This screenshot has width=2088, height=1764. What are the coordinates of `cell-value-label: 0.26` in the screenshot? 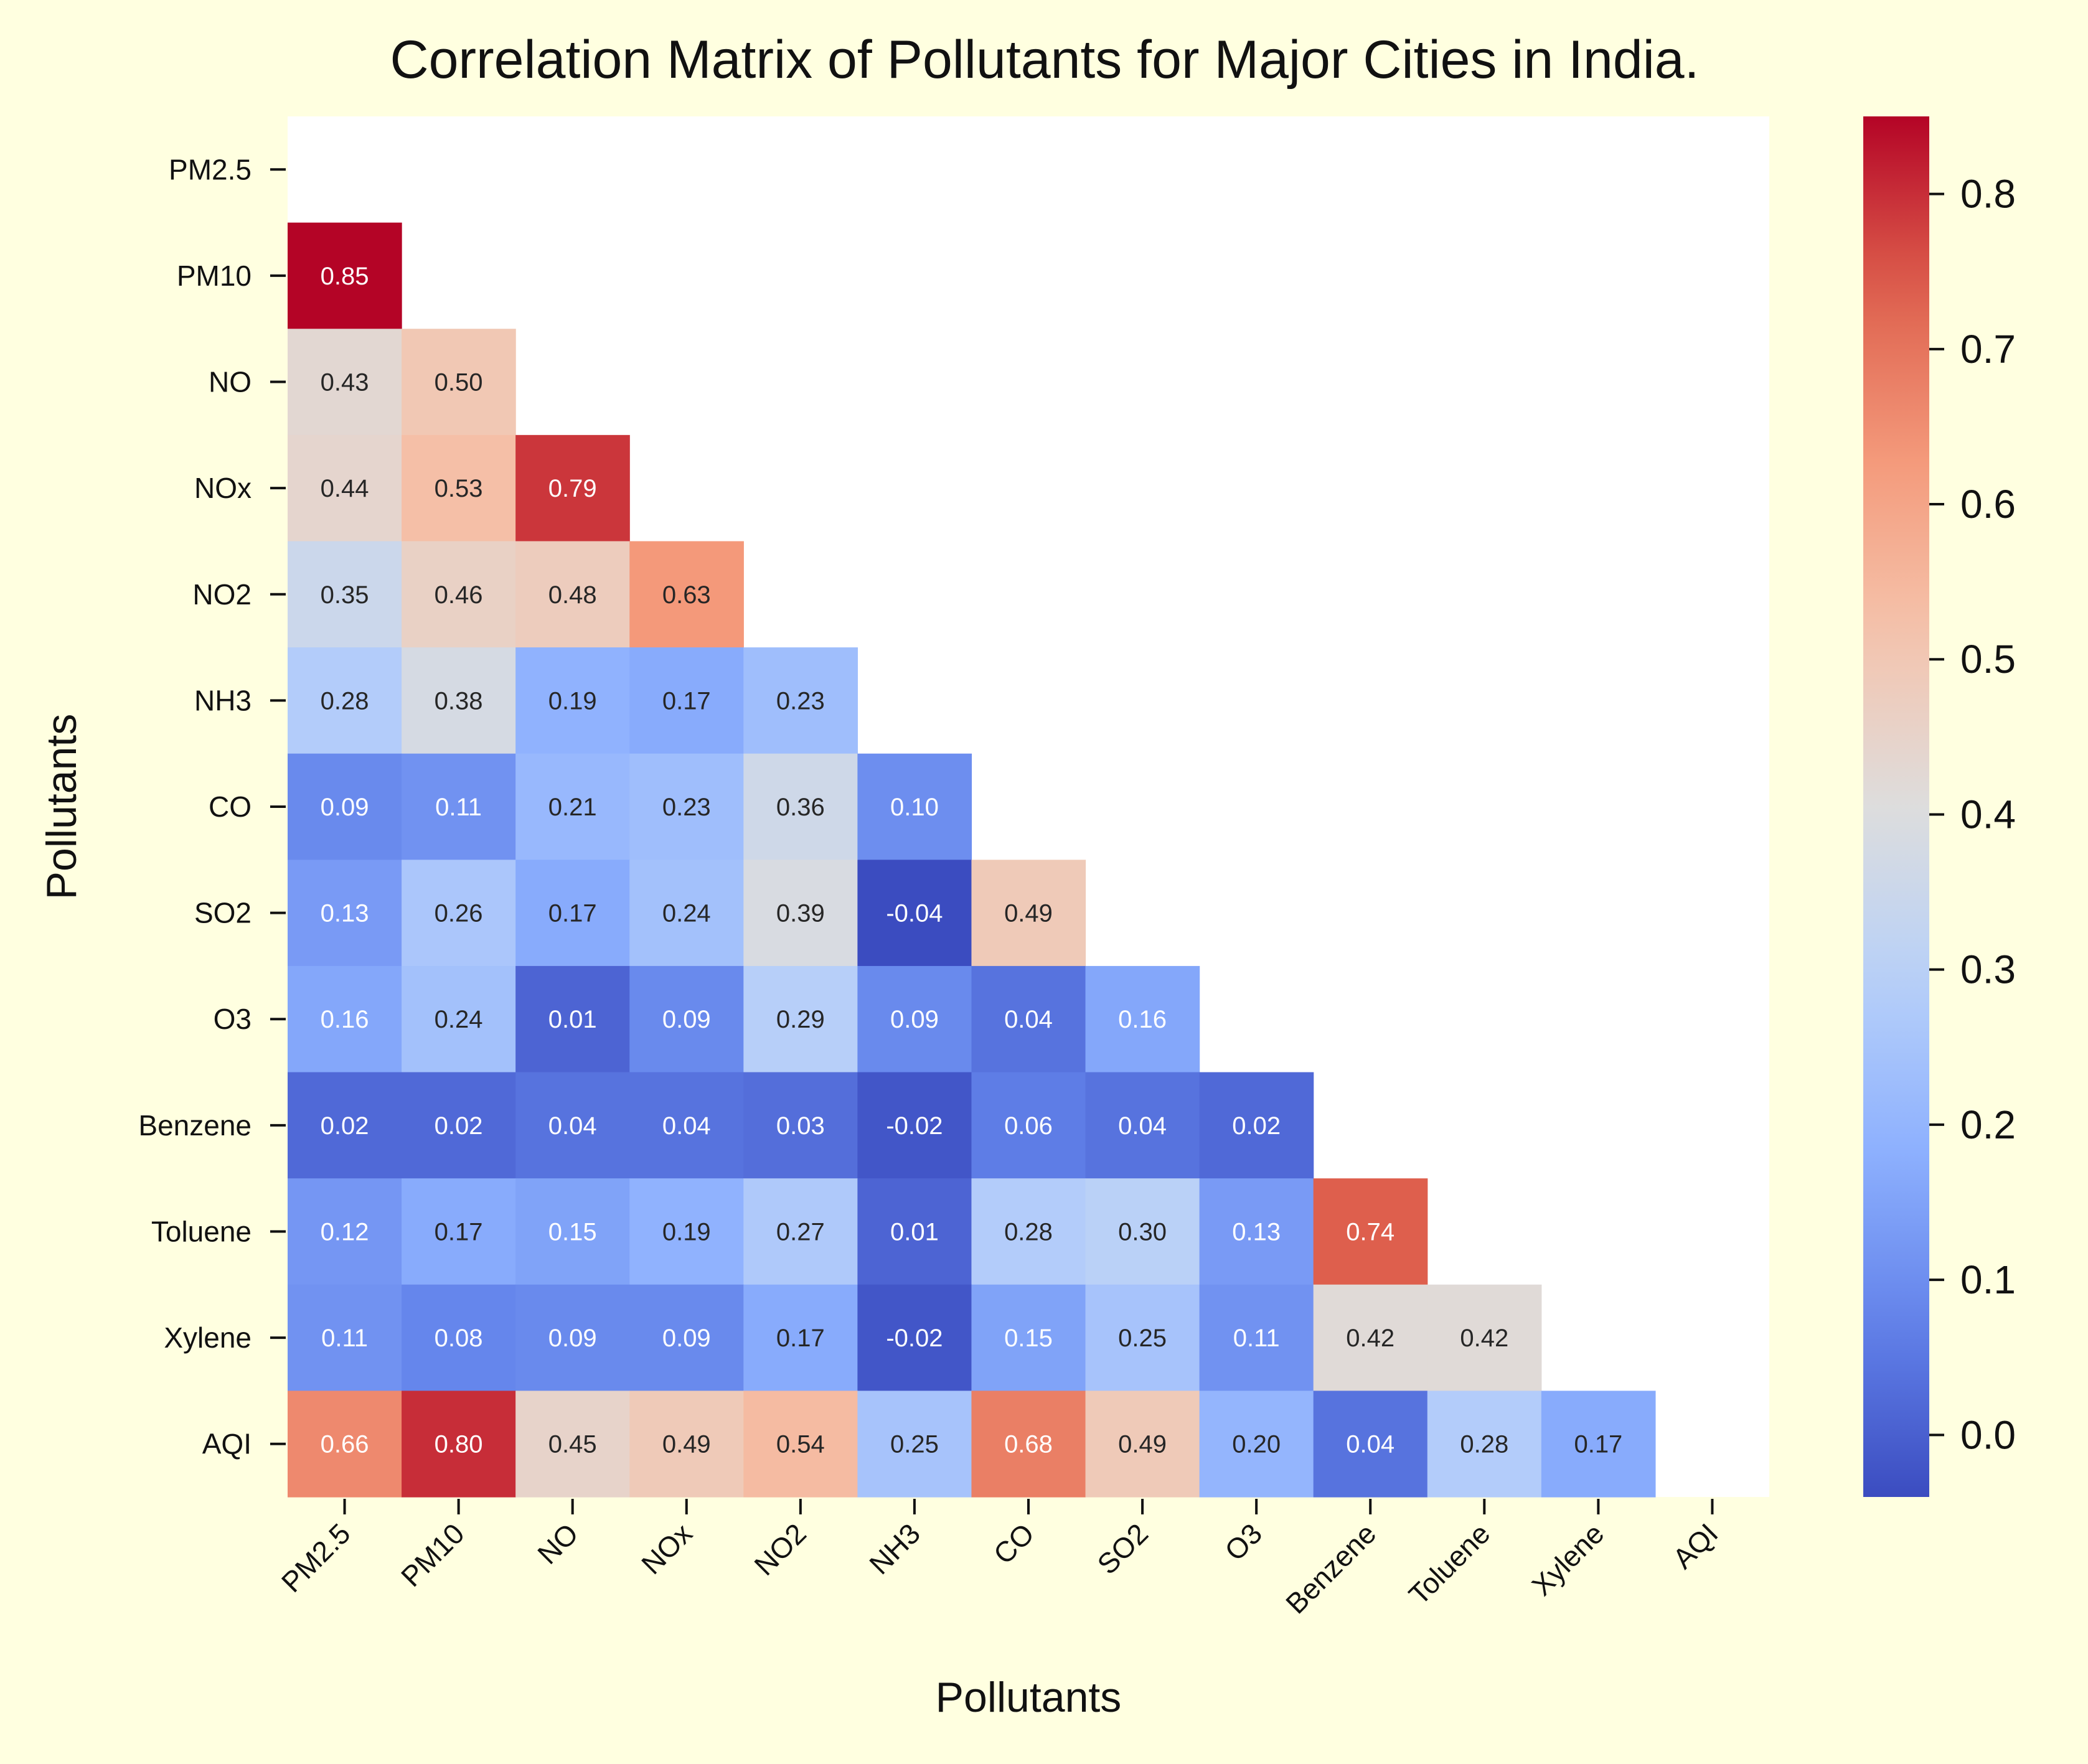 It's located at (459, 914).